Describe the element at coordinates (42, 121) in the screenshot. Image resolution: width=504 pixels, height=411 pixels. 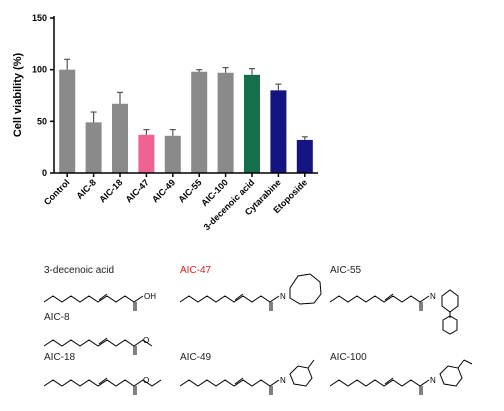
I see `y-tick-label-50: 50` at that location.